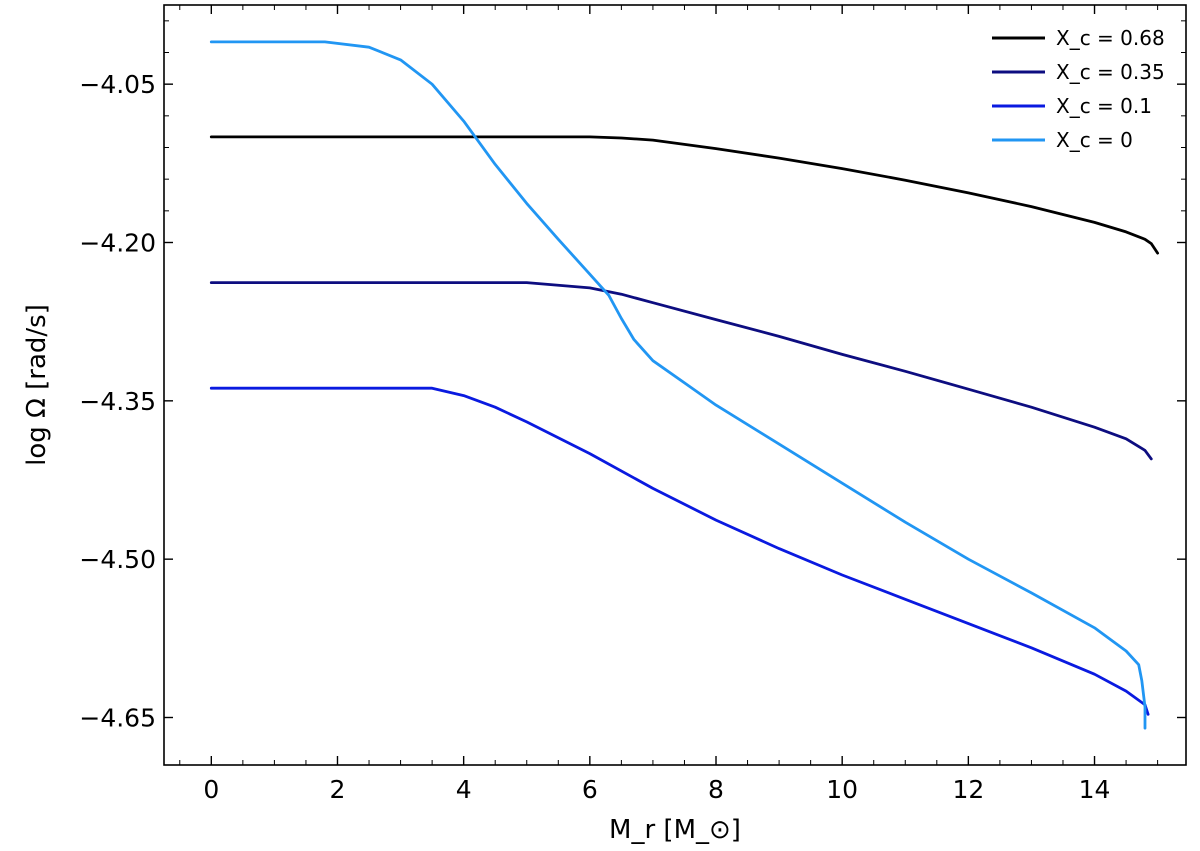 This screenshot has height=851, width=1200. Describe the element at coordinates (1110, 72) in the screenshot. I see `legend-label-1: X_c = 0.35` at that location.